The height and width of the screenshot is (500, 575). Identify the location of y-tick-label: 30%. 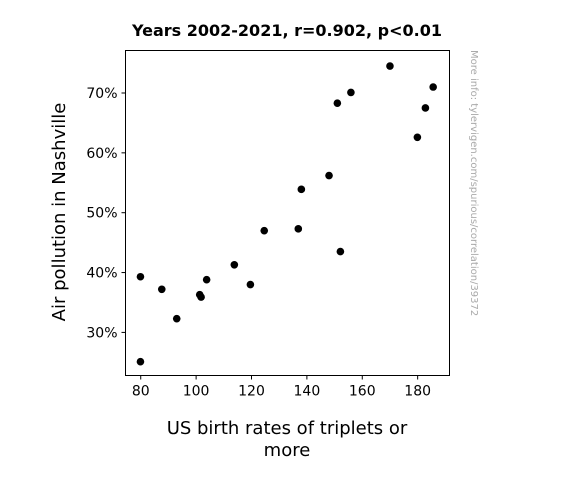
(101, 333).